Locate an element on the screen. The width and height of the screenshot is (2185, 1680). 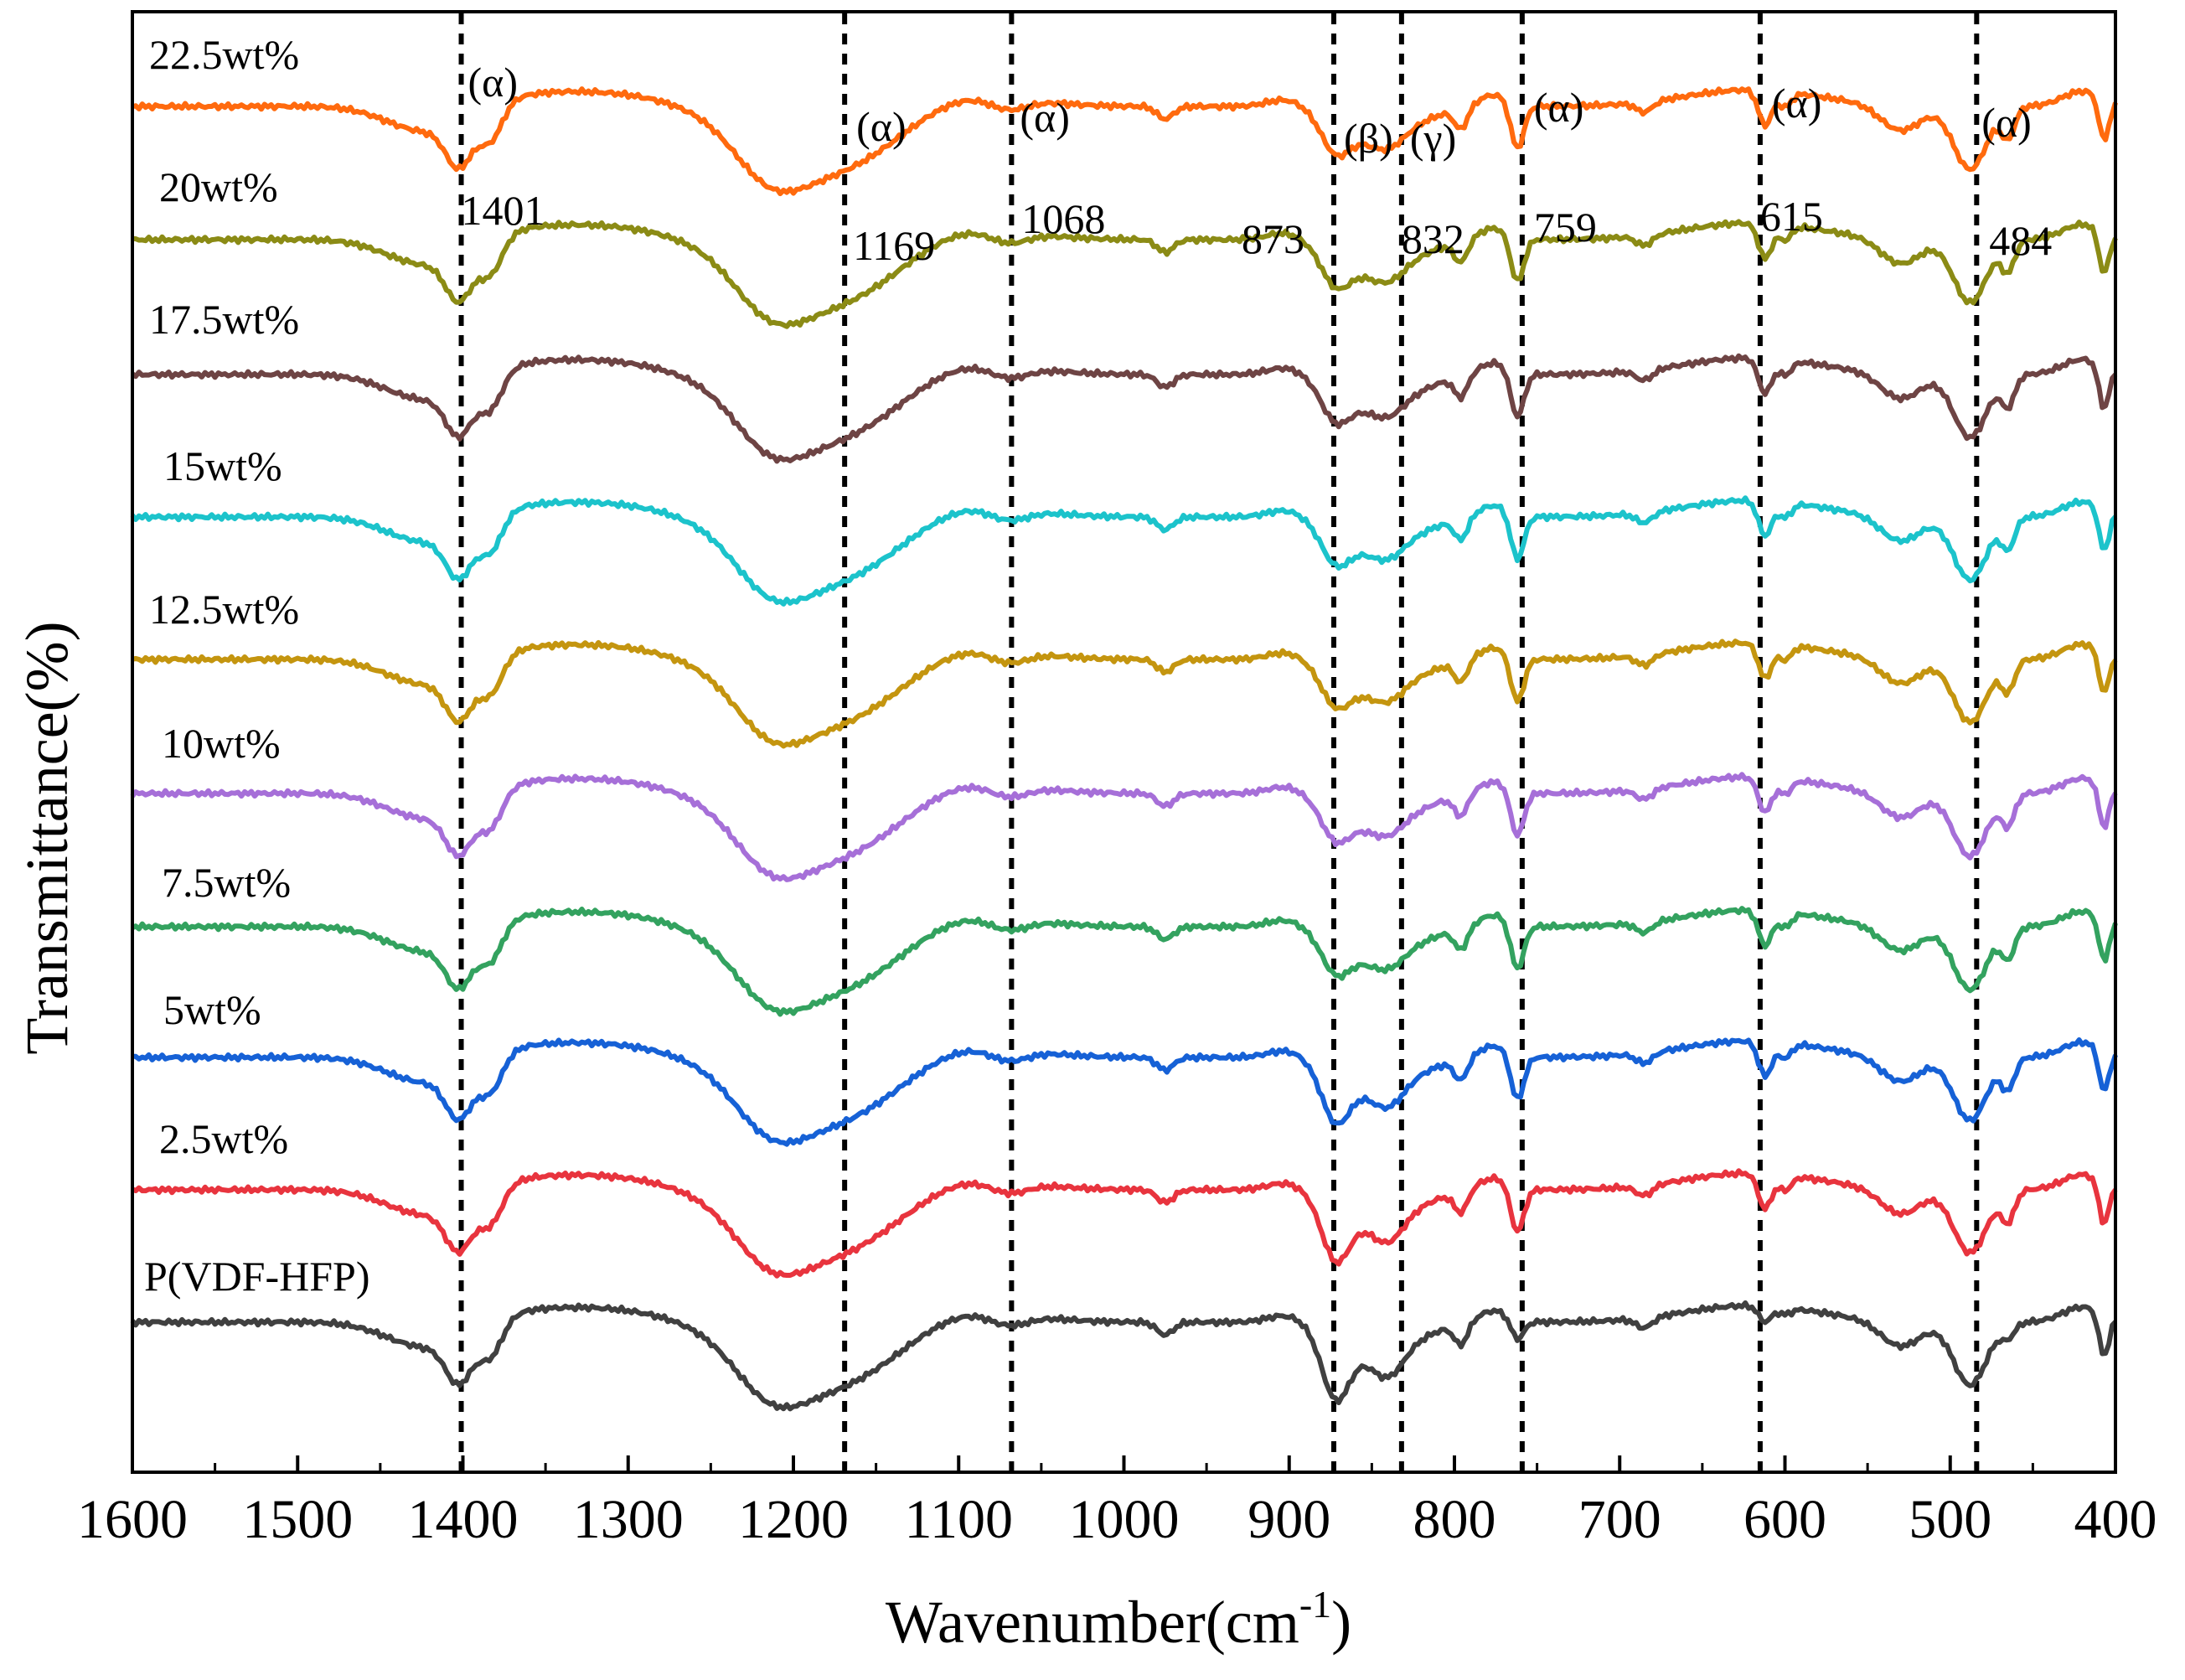
x-tick-label: 1100 is located at coordinates (959, 1519).